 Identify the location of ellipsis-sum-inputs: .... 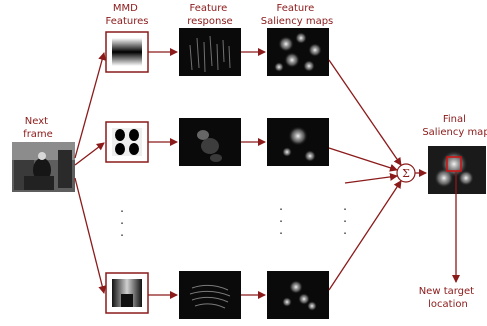
(345, 218).